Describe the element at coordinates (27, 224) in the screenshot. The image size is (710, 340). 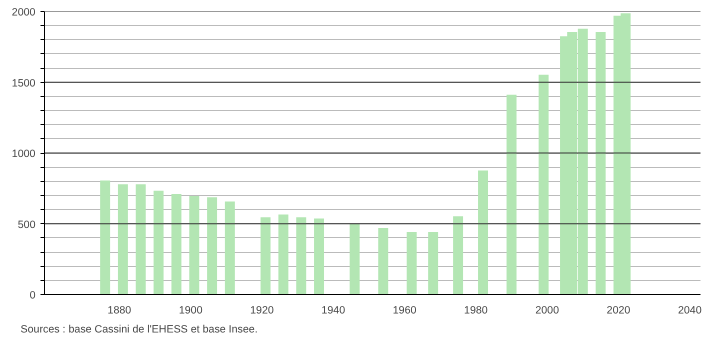
I see `y-tick-label: 500` at that location.